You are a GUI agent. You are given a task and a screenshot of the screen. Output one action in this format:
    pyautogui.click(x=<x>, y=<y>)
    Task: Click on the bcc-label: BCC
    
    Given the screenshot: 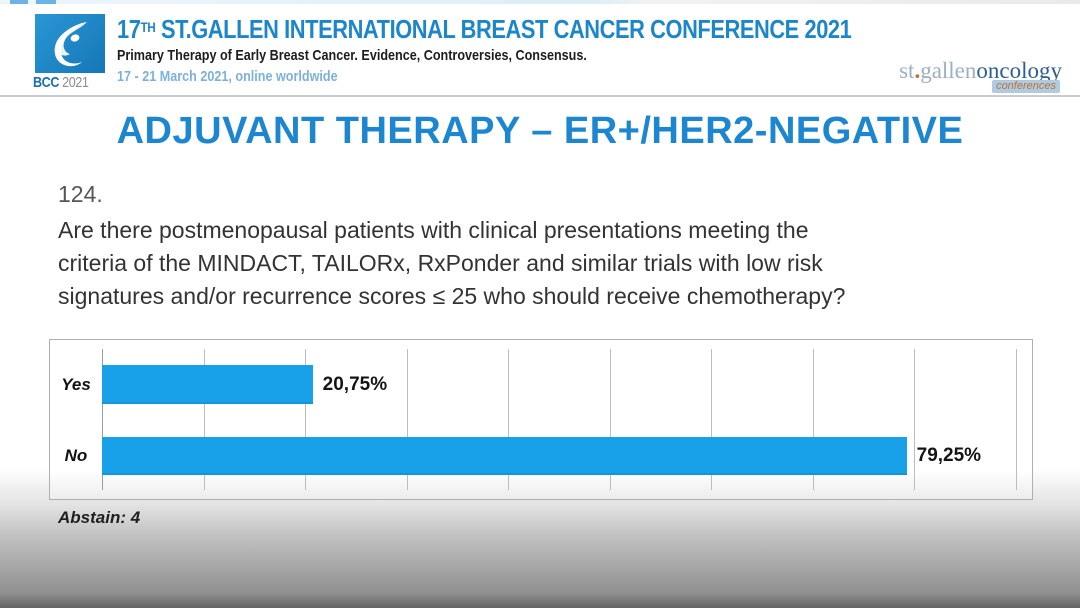 What is the action you would take?
    pyautogui.click(x=46, y=82)
    